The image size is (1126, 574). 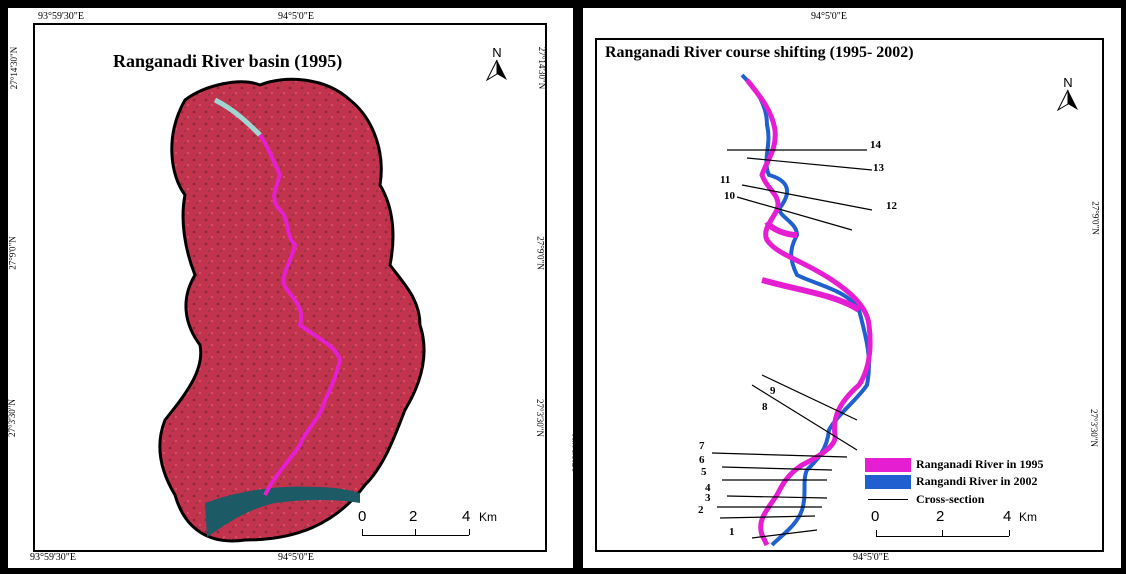 I want to click on xs-label-2: 2, so click(x=701, y=510).